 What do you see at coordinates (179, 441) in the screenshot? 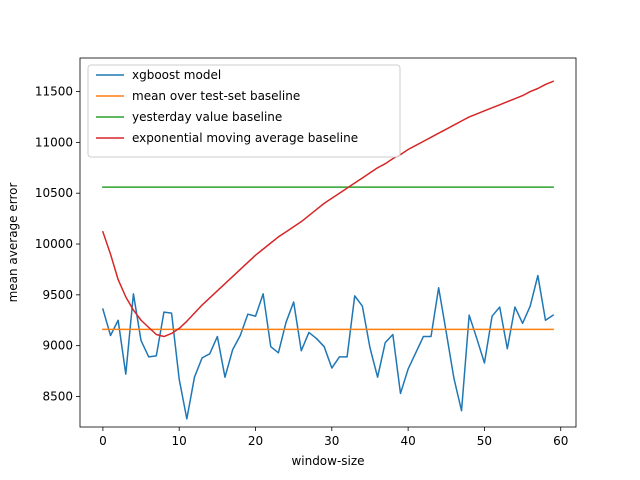
I see `x-tick-label: 10` at bounding box center [179, 441].